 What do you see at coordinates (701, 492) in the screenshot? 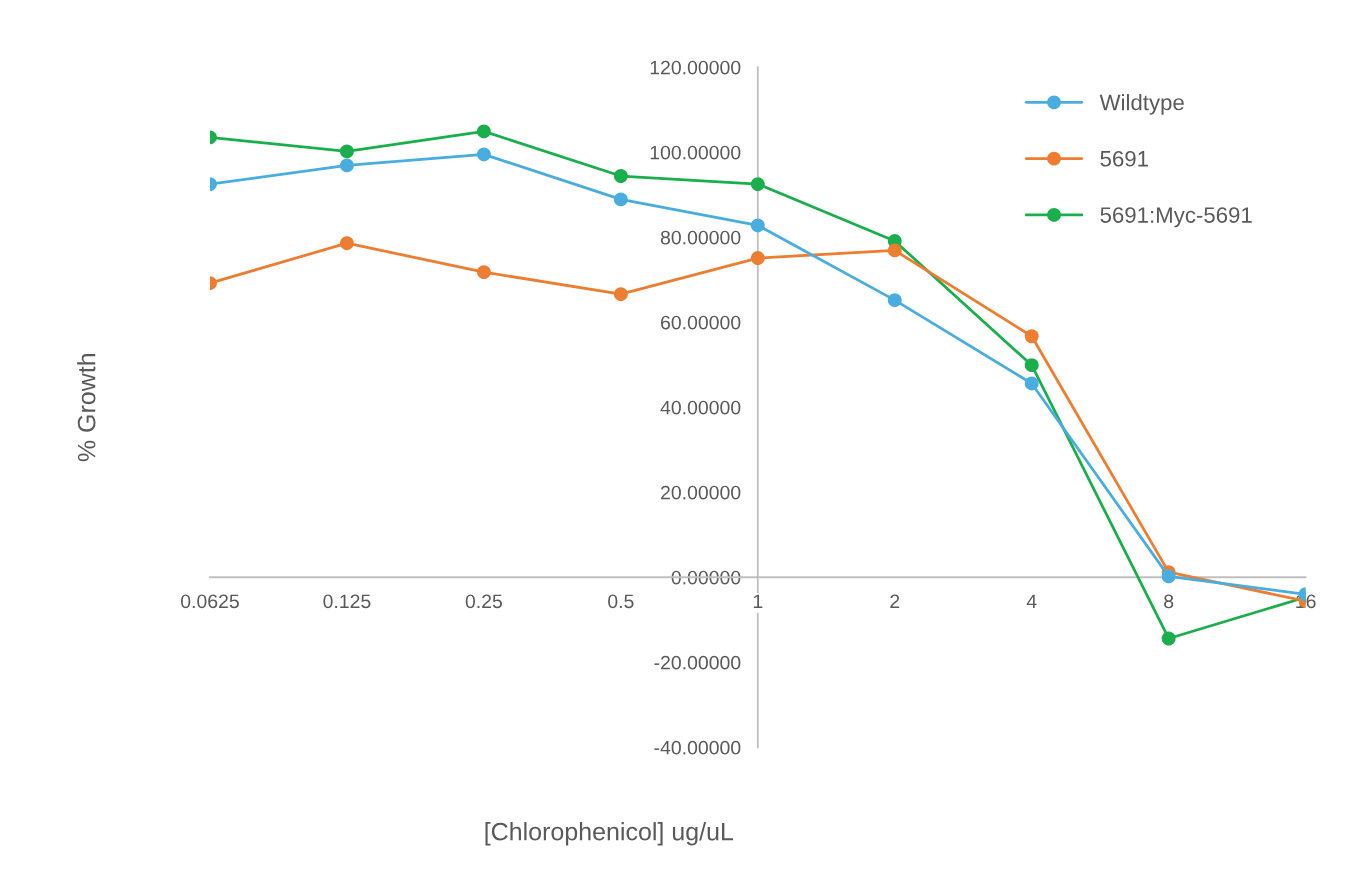
I see `y-tick-label: 20.00000` at bounding box center [701, 492].